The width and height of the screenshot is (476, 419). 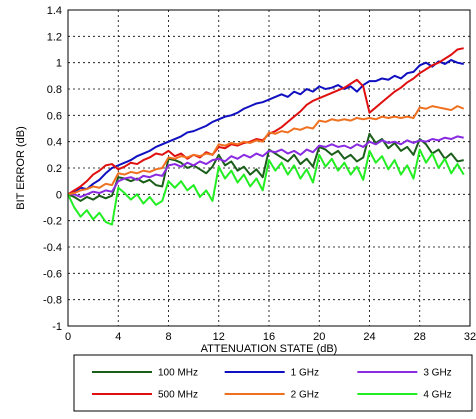 What do you see at coordinates (305, 373) in the screenshot?
I see `legend-label: 1 GHz` at bounding box center [305, 373].